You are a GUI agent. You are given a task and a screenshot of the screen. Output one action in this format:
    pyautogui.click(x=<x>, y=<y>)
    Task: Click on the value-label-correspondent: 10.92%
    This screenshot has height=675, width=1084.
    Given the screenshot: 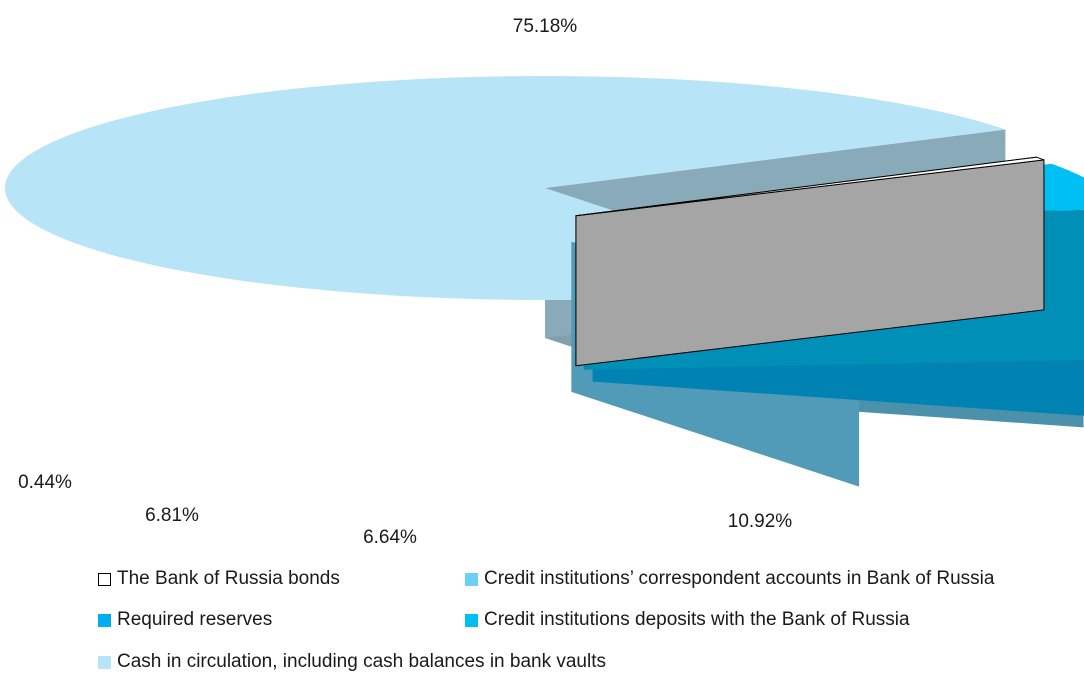 What is the action you would take?
    pyautogui.click(x=760, y=521)
    